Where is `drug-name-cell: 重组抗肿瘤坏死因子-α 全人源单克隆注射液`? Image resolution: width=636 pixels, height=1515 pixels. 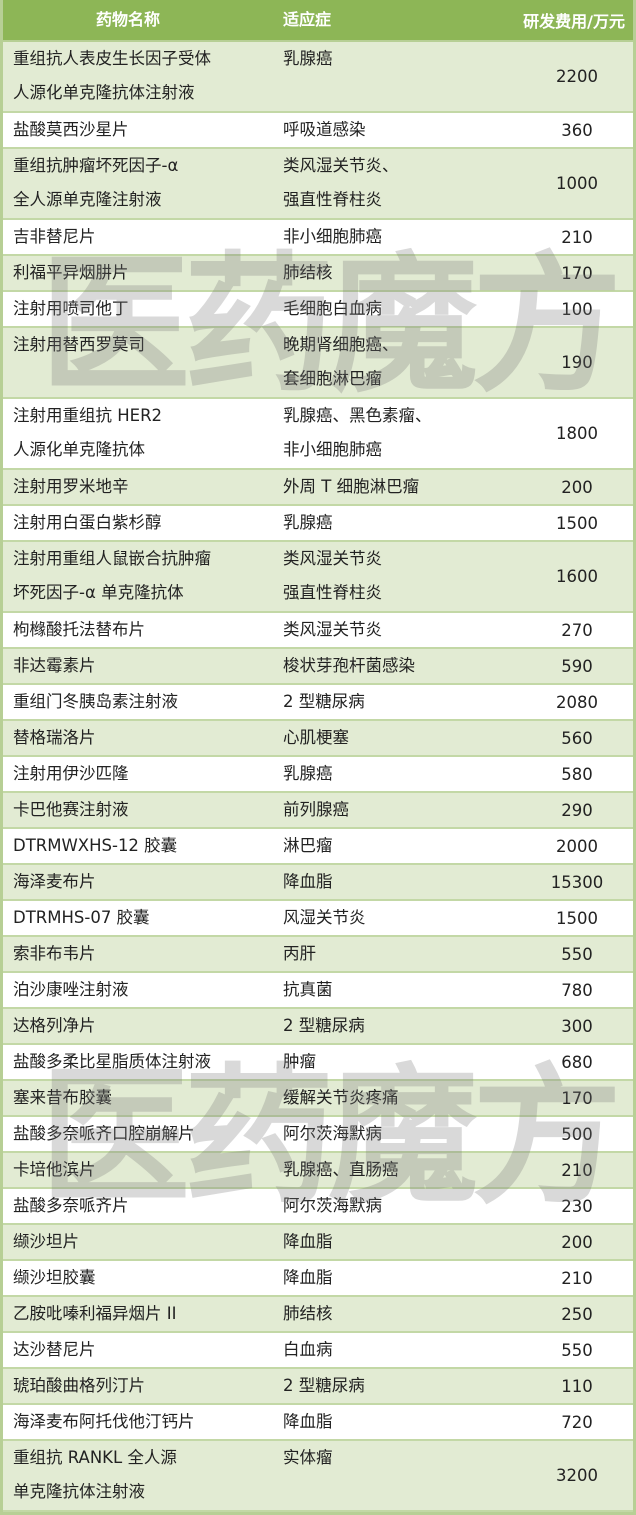 drug-name-cell: 重组抗肿瘤坏死因子-α 全人源单克隆注射液 is located at coordinates (96, 182).